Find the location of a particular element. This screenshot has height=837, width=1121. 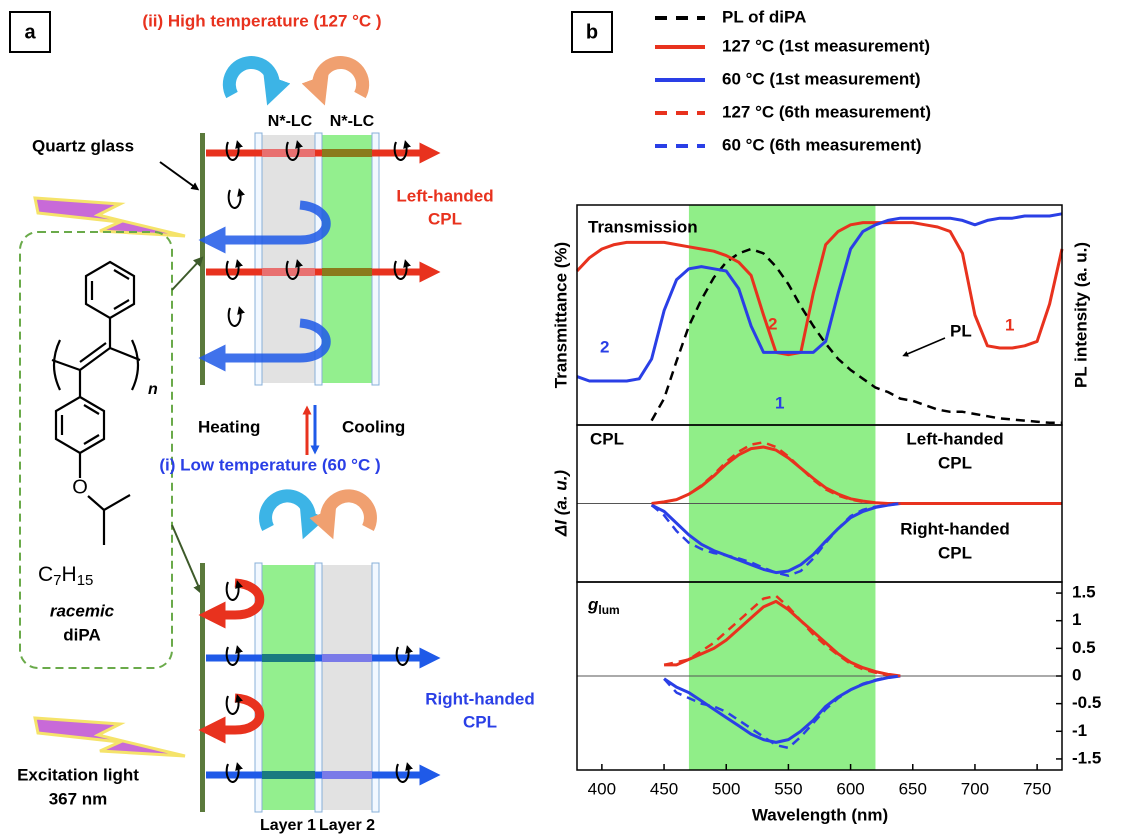

formula: C7H15 is located at coordinates (65, 576).